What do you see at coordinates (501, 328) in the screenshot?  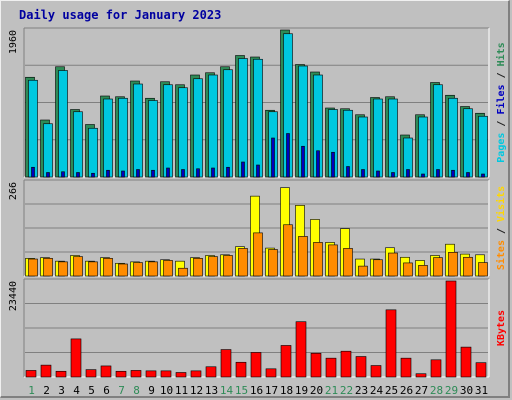 I see `legend-part: KBytes` at bounding box center [501, 328].